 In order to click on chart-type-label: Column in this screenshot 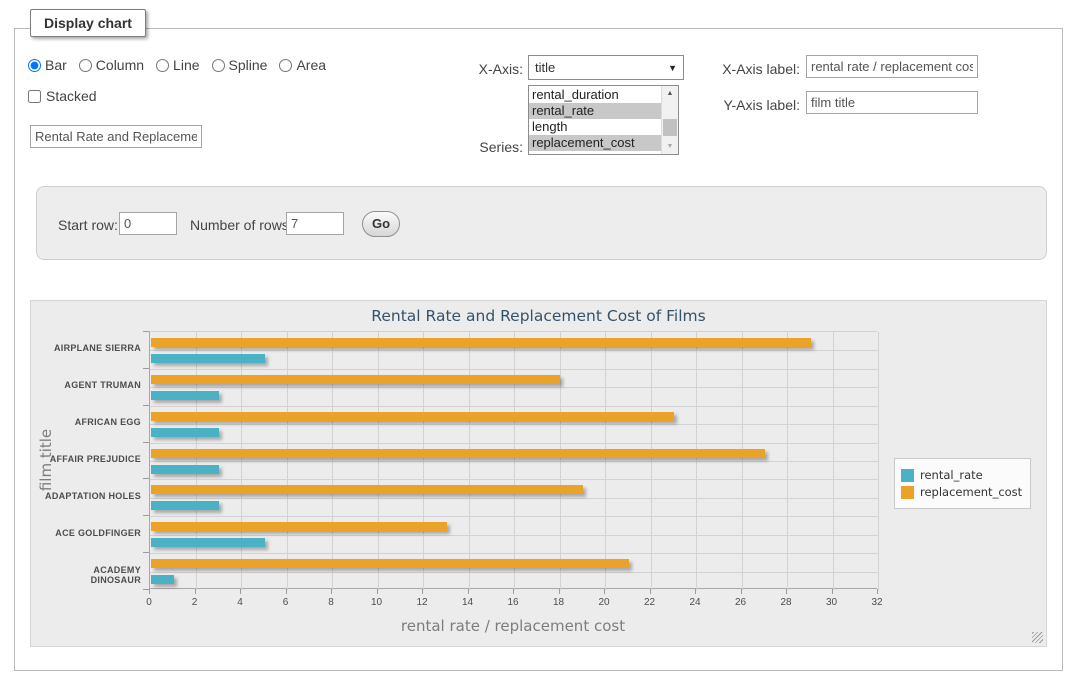, I will do `click(120, 65)`.